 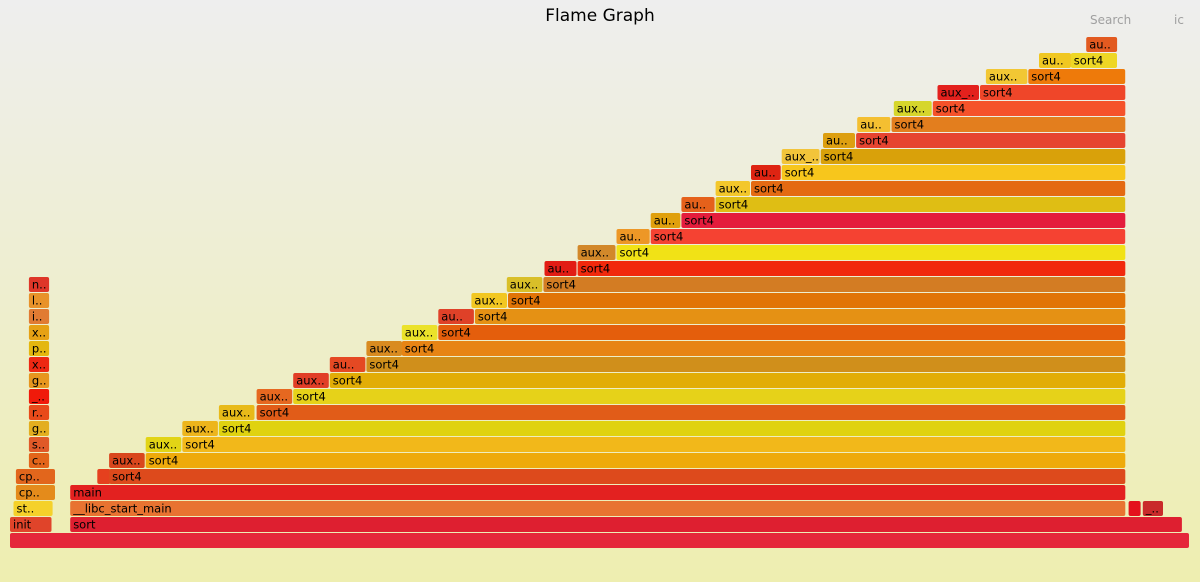 What do you see at coordinates (456, 316) in the screenshot?
I see `flame-frame-aux_10: au..` at bounding box center [456, 316].